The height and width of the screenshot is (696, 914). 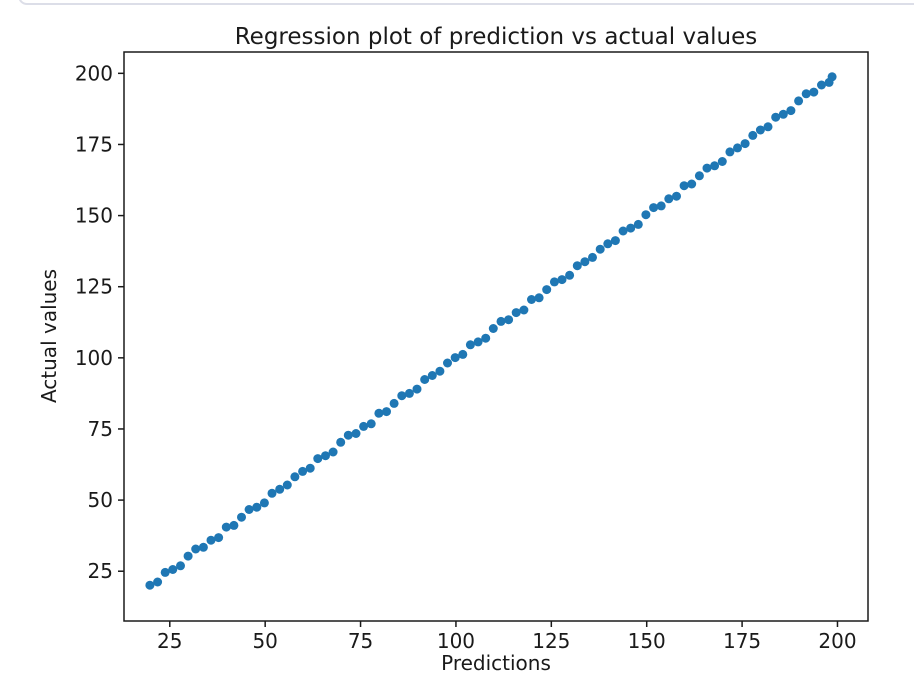 I want to click on y-tick-label: 175, so click(x=94, y=144).